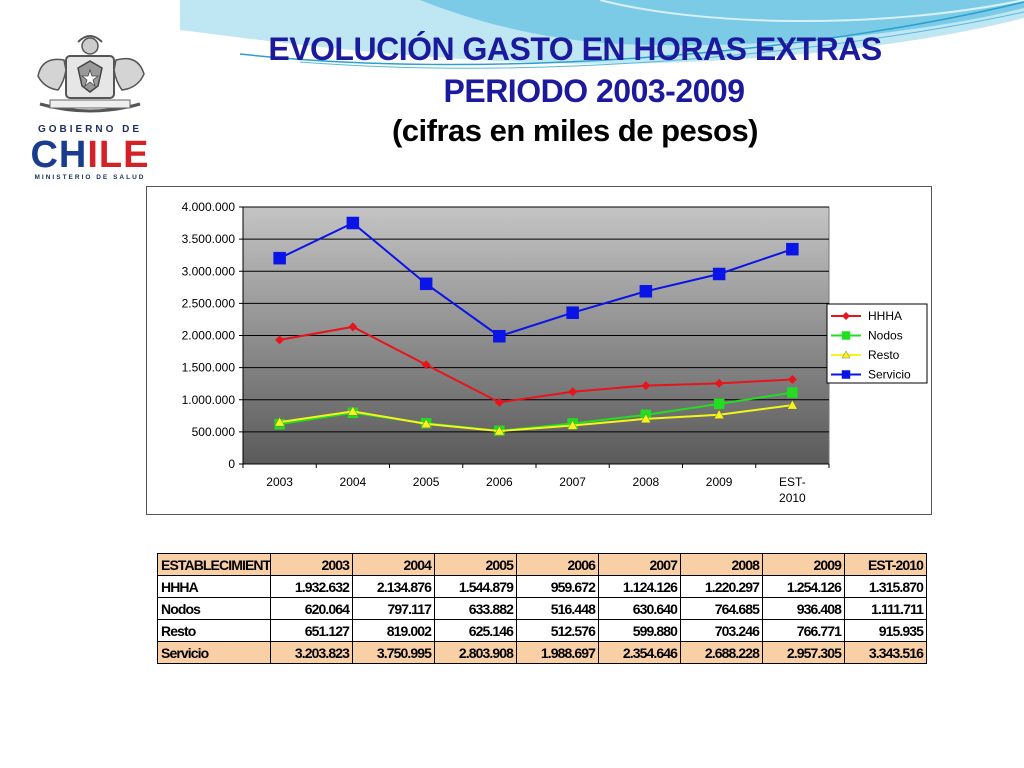 Image resolution: width=1024 pixels, height=768 pixels. What do you see at coordinates (557, 586) in the screenshot?
I see `value-cell: 959.672` at bounding box center [557, 586].